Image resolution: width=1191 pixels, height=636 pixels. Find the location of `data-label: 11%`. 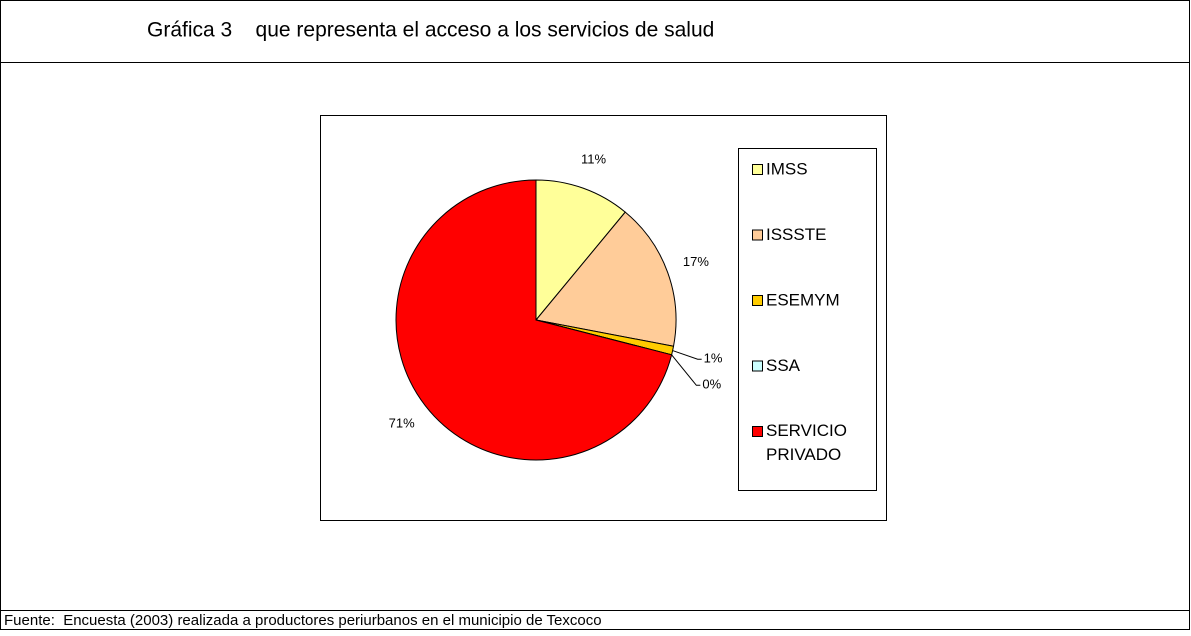

data-label: 11% is located at coordinates (593, 158).